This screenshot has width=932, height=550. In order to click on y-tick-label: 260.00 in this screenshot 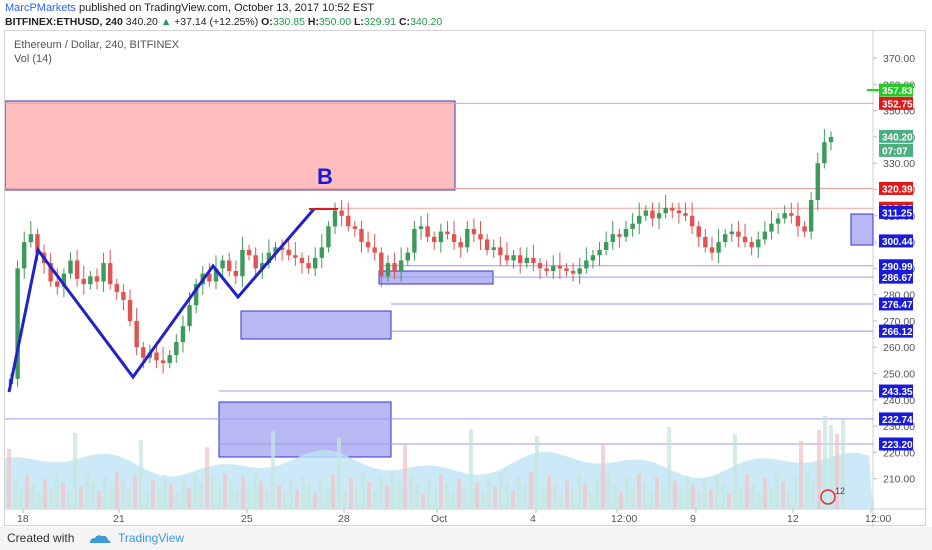, I will do `click(899, 348)`.